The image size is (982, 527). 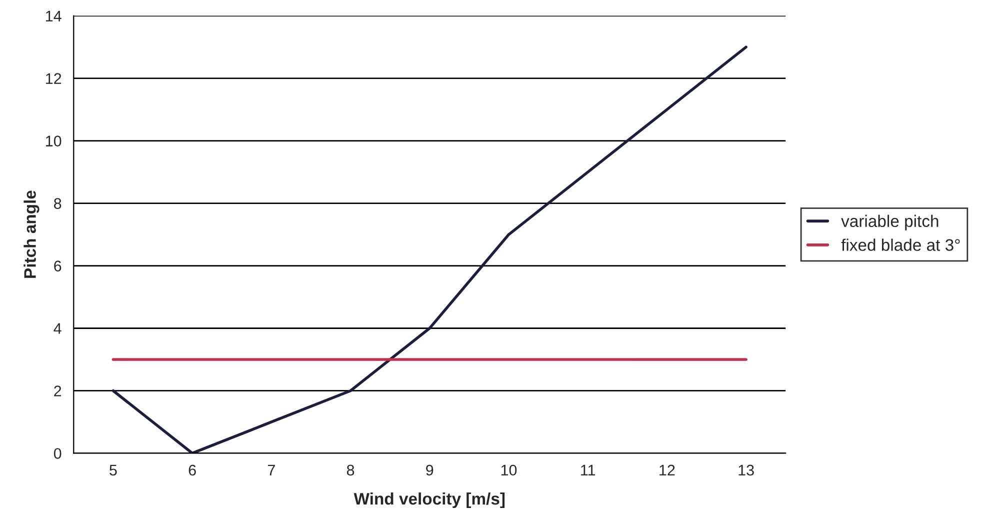 I want to click on x-tick-label: 11, so click(x=588, y=470).